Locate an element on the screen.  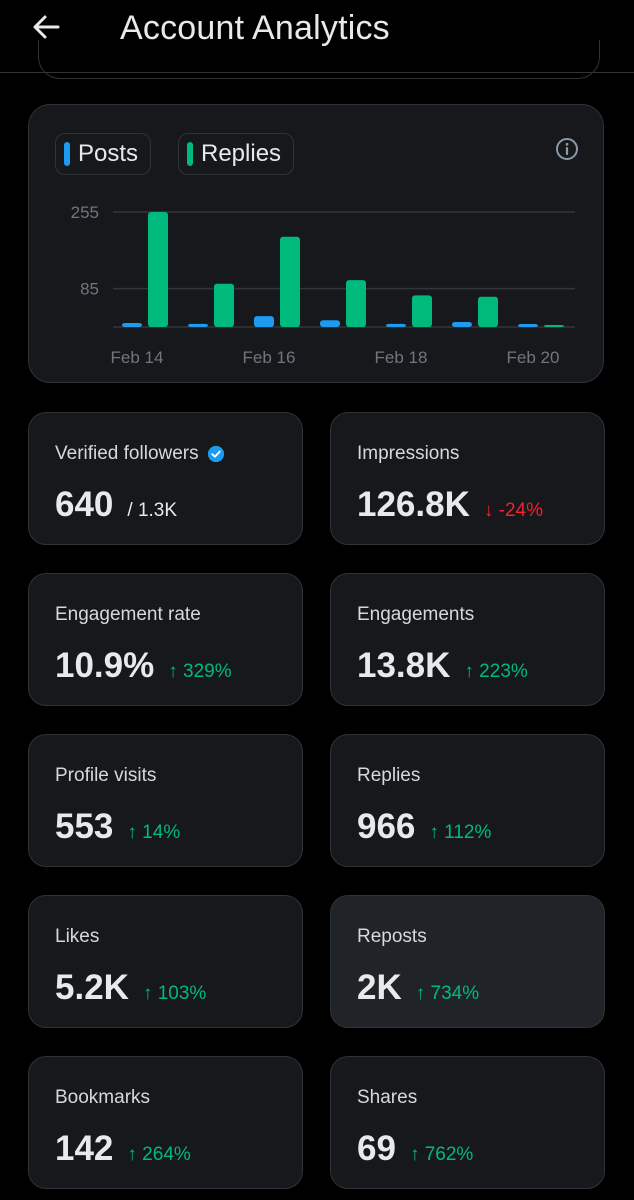
legend-replies: Replies is located at coordinates (236, 154).